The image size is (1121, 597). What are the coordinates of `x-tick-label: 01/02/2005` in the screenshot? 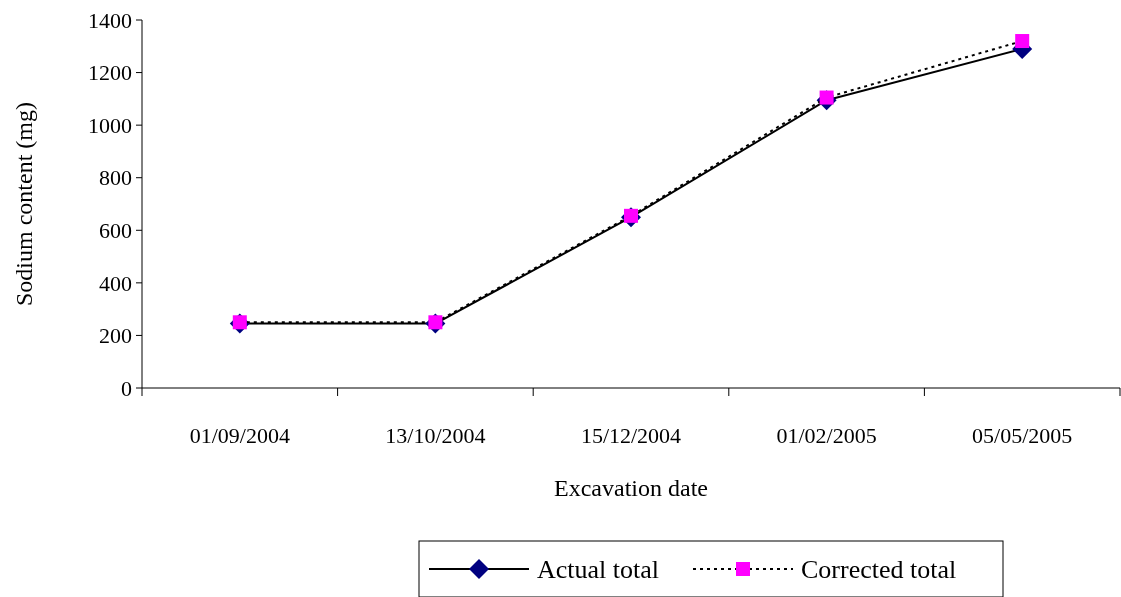 It's located at (826, 435).